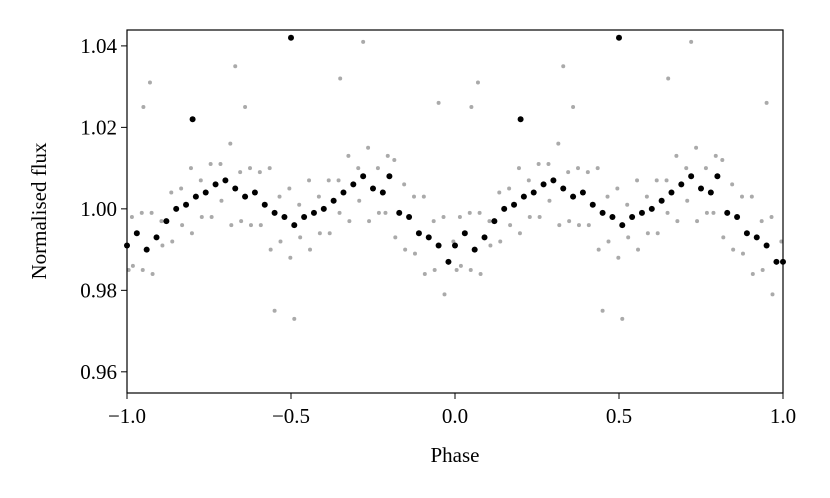 The height and width of the screenshot is (498, 830). What do you see at coordinates (291, 416) in the screenshot?
I see `x-tick-label: −0.5` at bounding box center [291, 416].